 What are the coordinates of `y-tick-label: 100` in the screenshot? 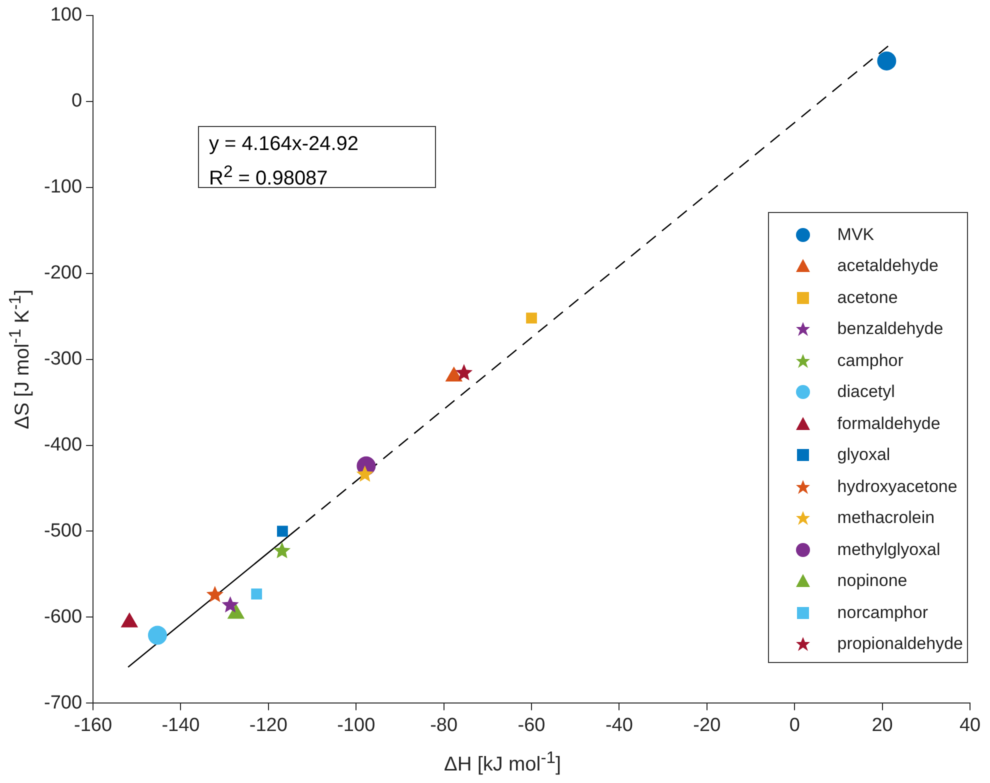 It's located at (66, 15).